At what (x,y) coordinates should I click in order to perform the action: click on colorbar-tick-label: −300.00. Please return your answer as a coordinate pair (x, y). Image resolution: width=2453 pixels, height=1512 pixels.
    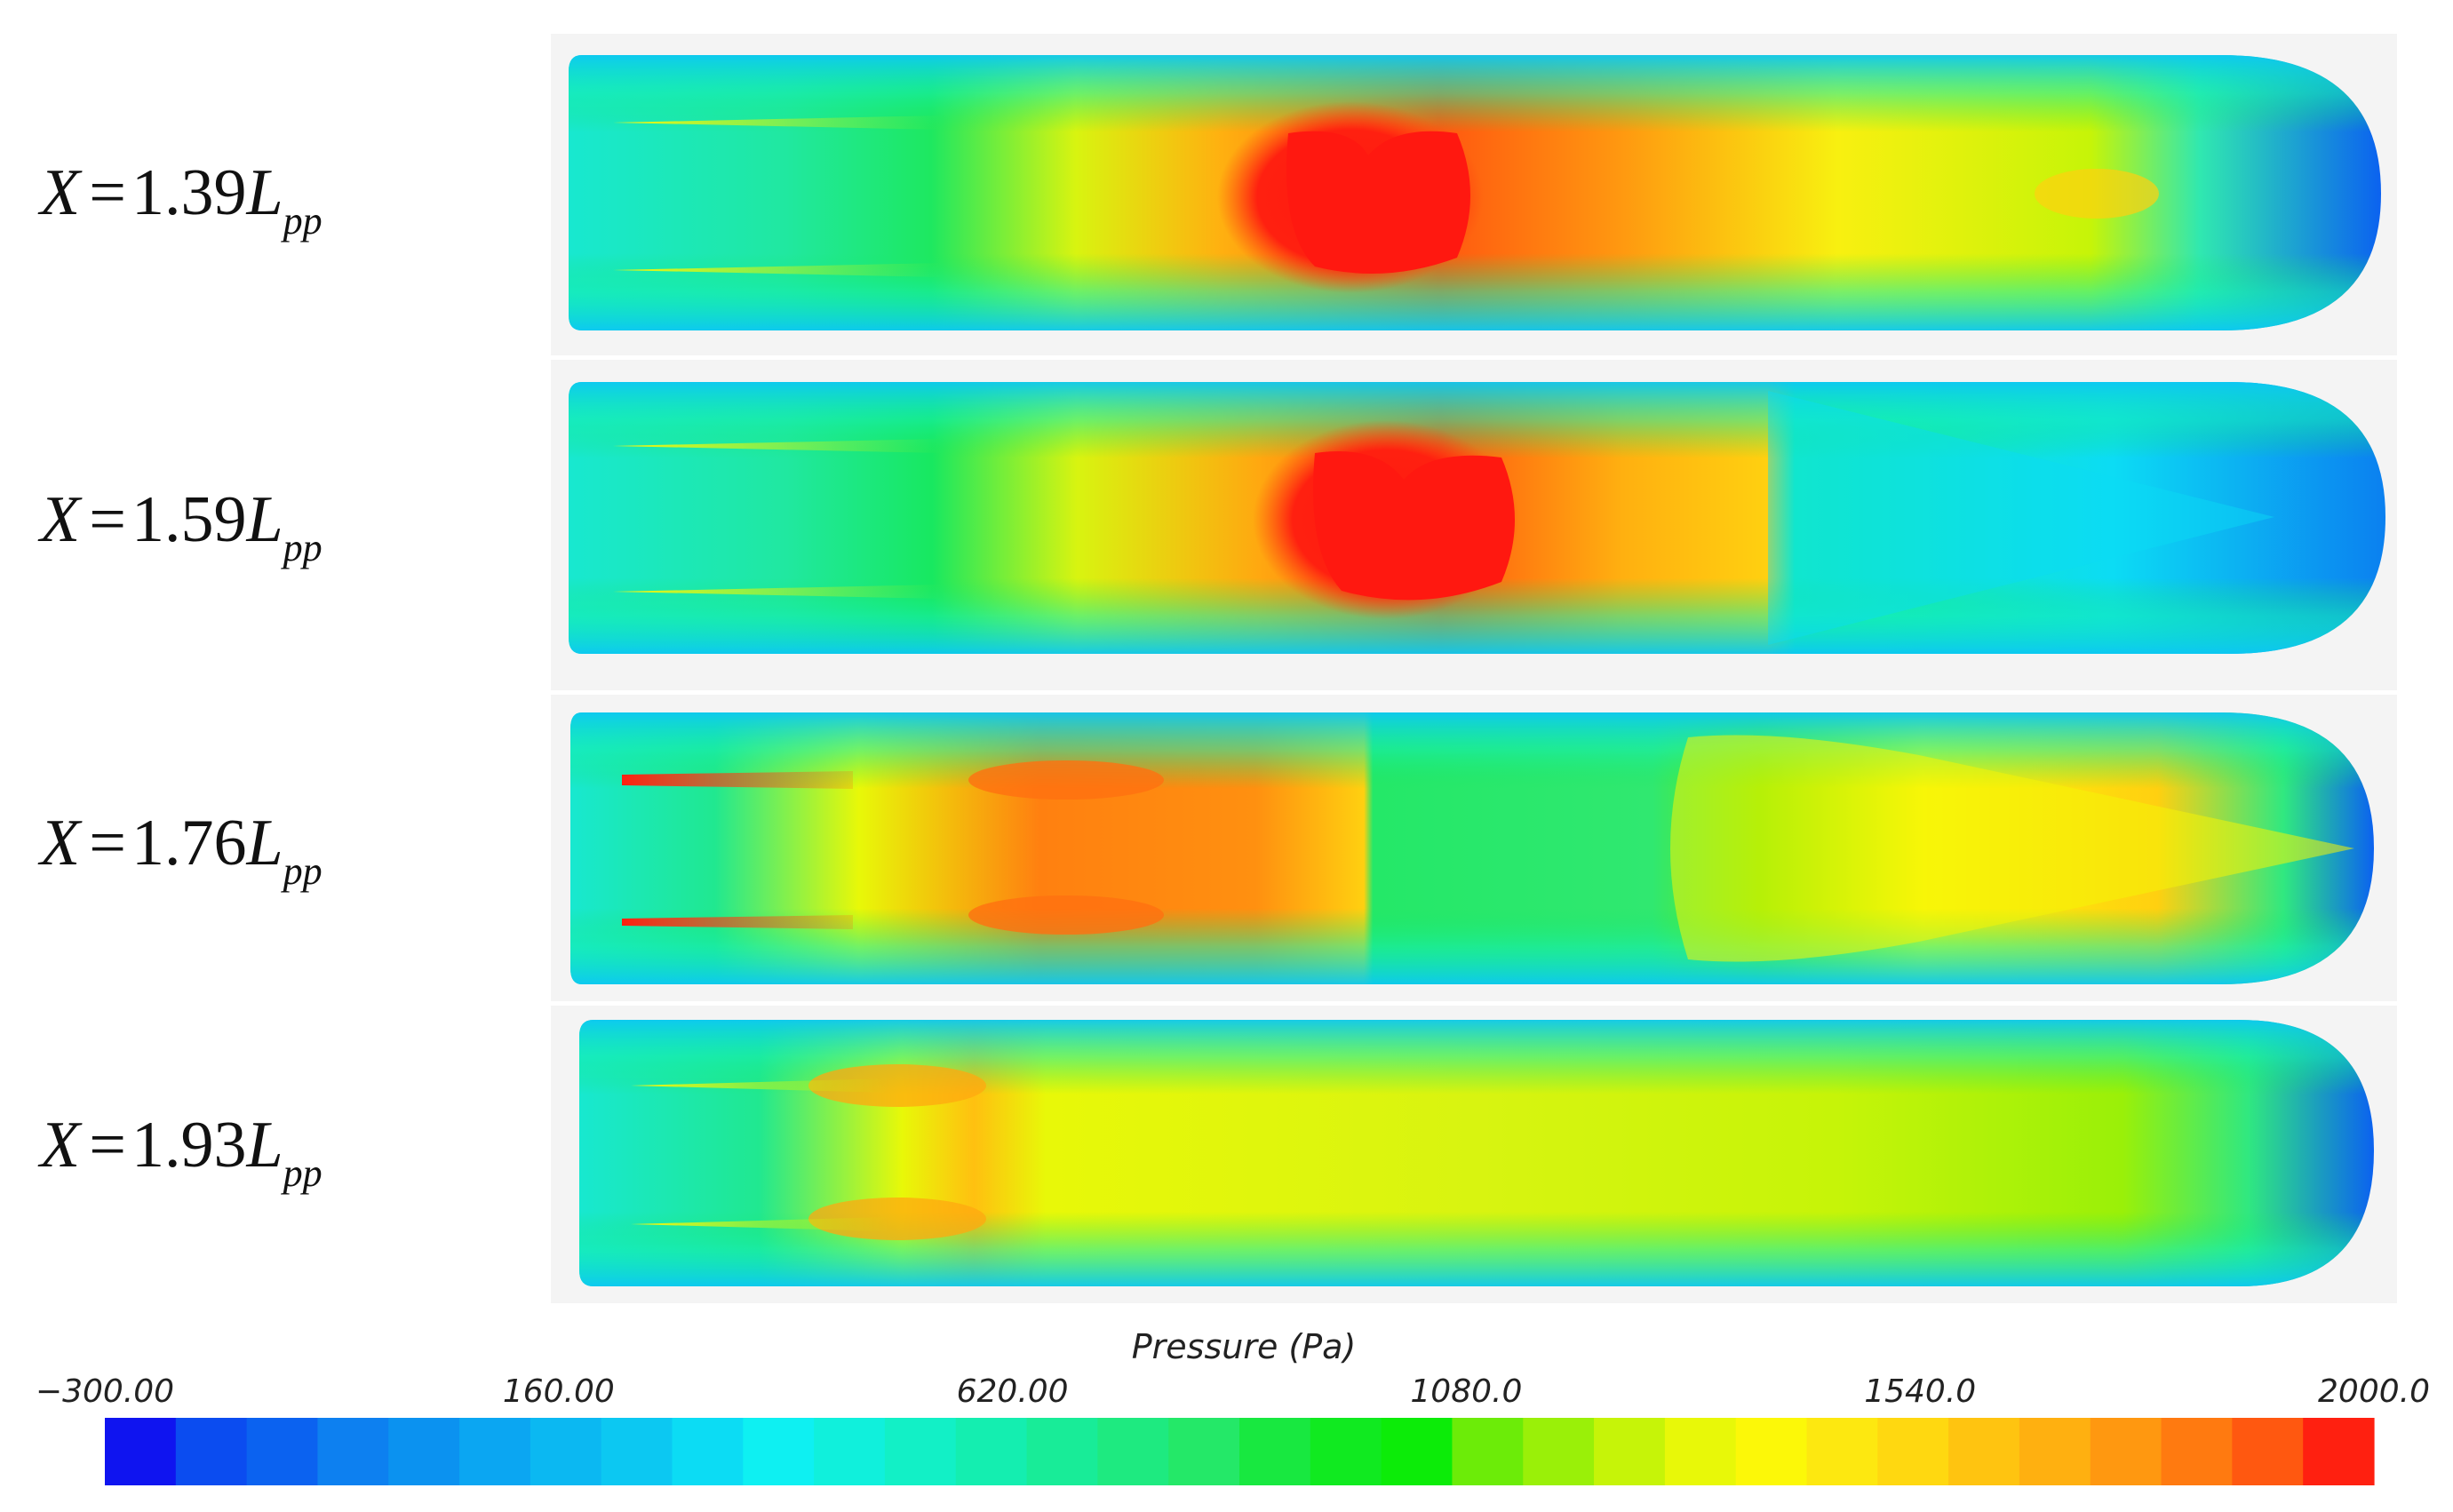
    Looking at the image, I should click on (105, 1391).